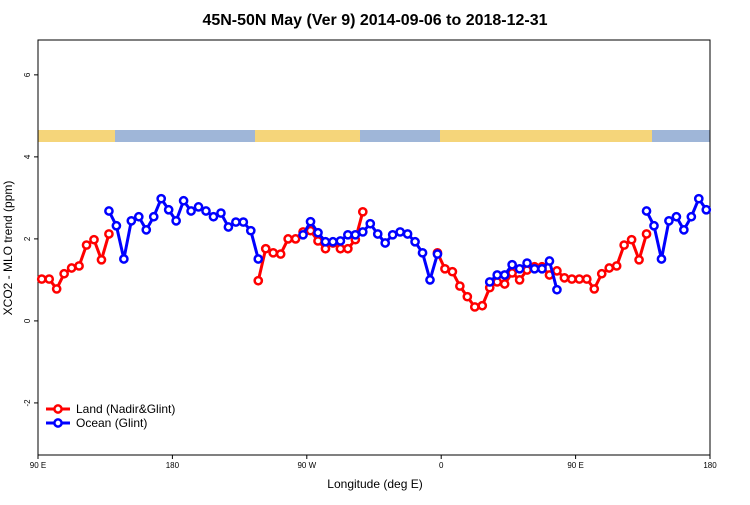  I want to click on y-tick-label: 4, so click(27, 156).